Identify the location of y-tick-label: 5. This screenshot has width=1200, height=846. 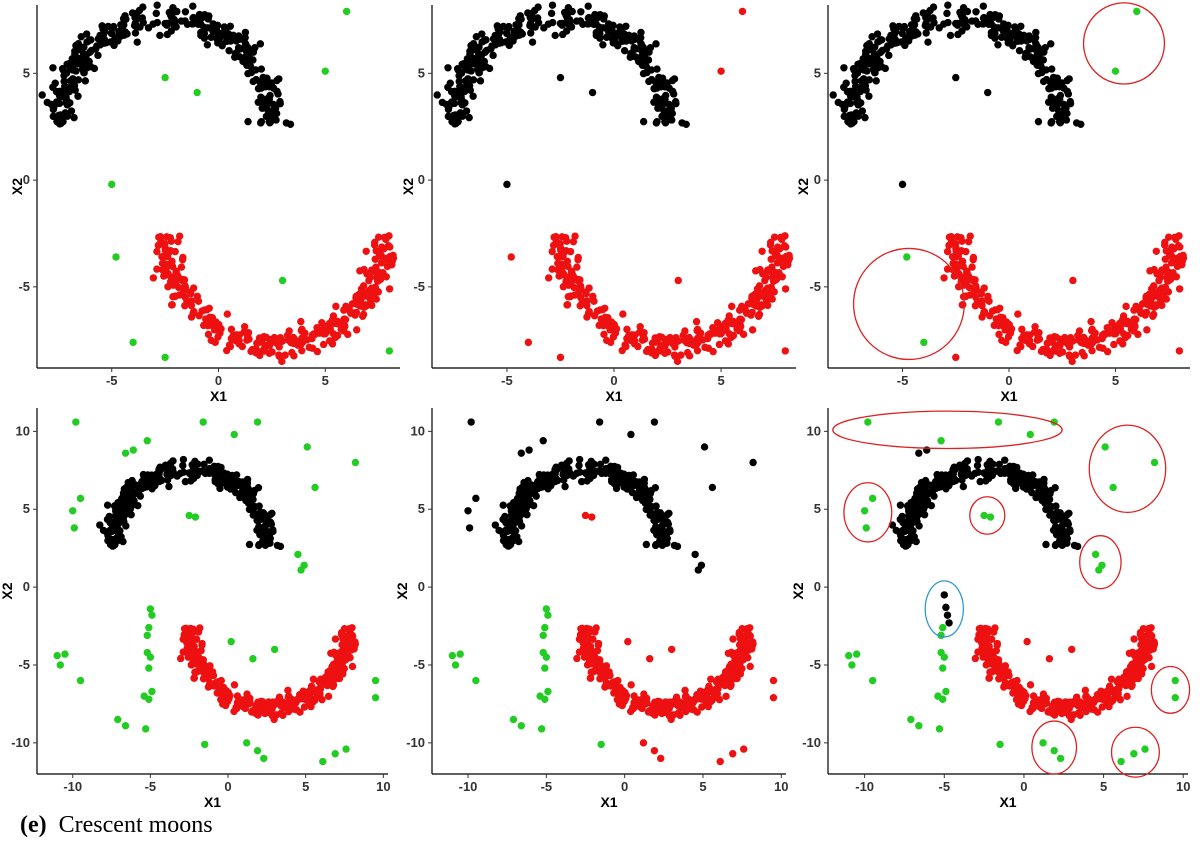
(421, 508).